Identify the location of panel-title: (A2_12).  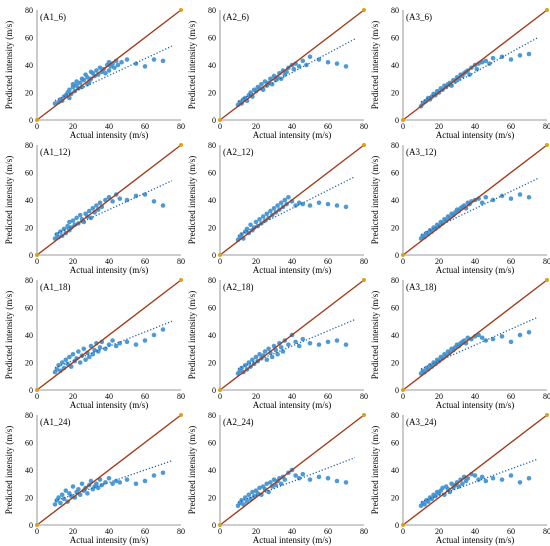
(238, 152).